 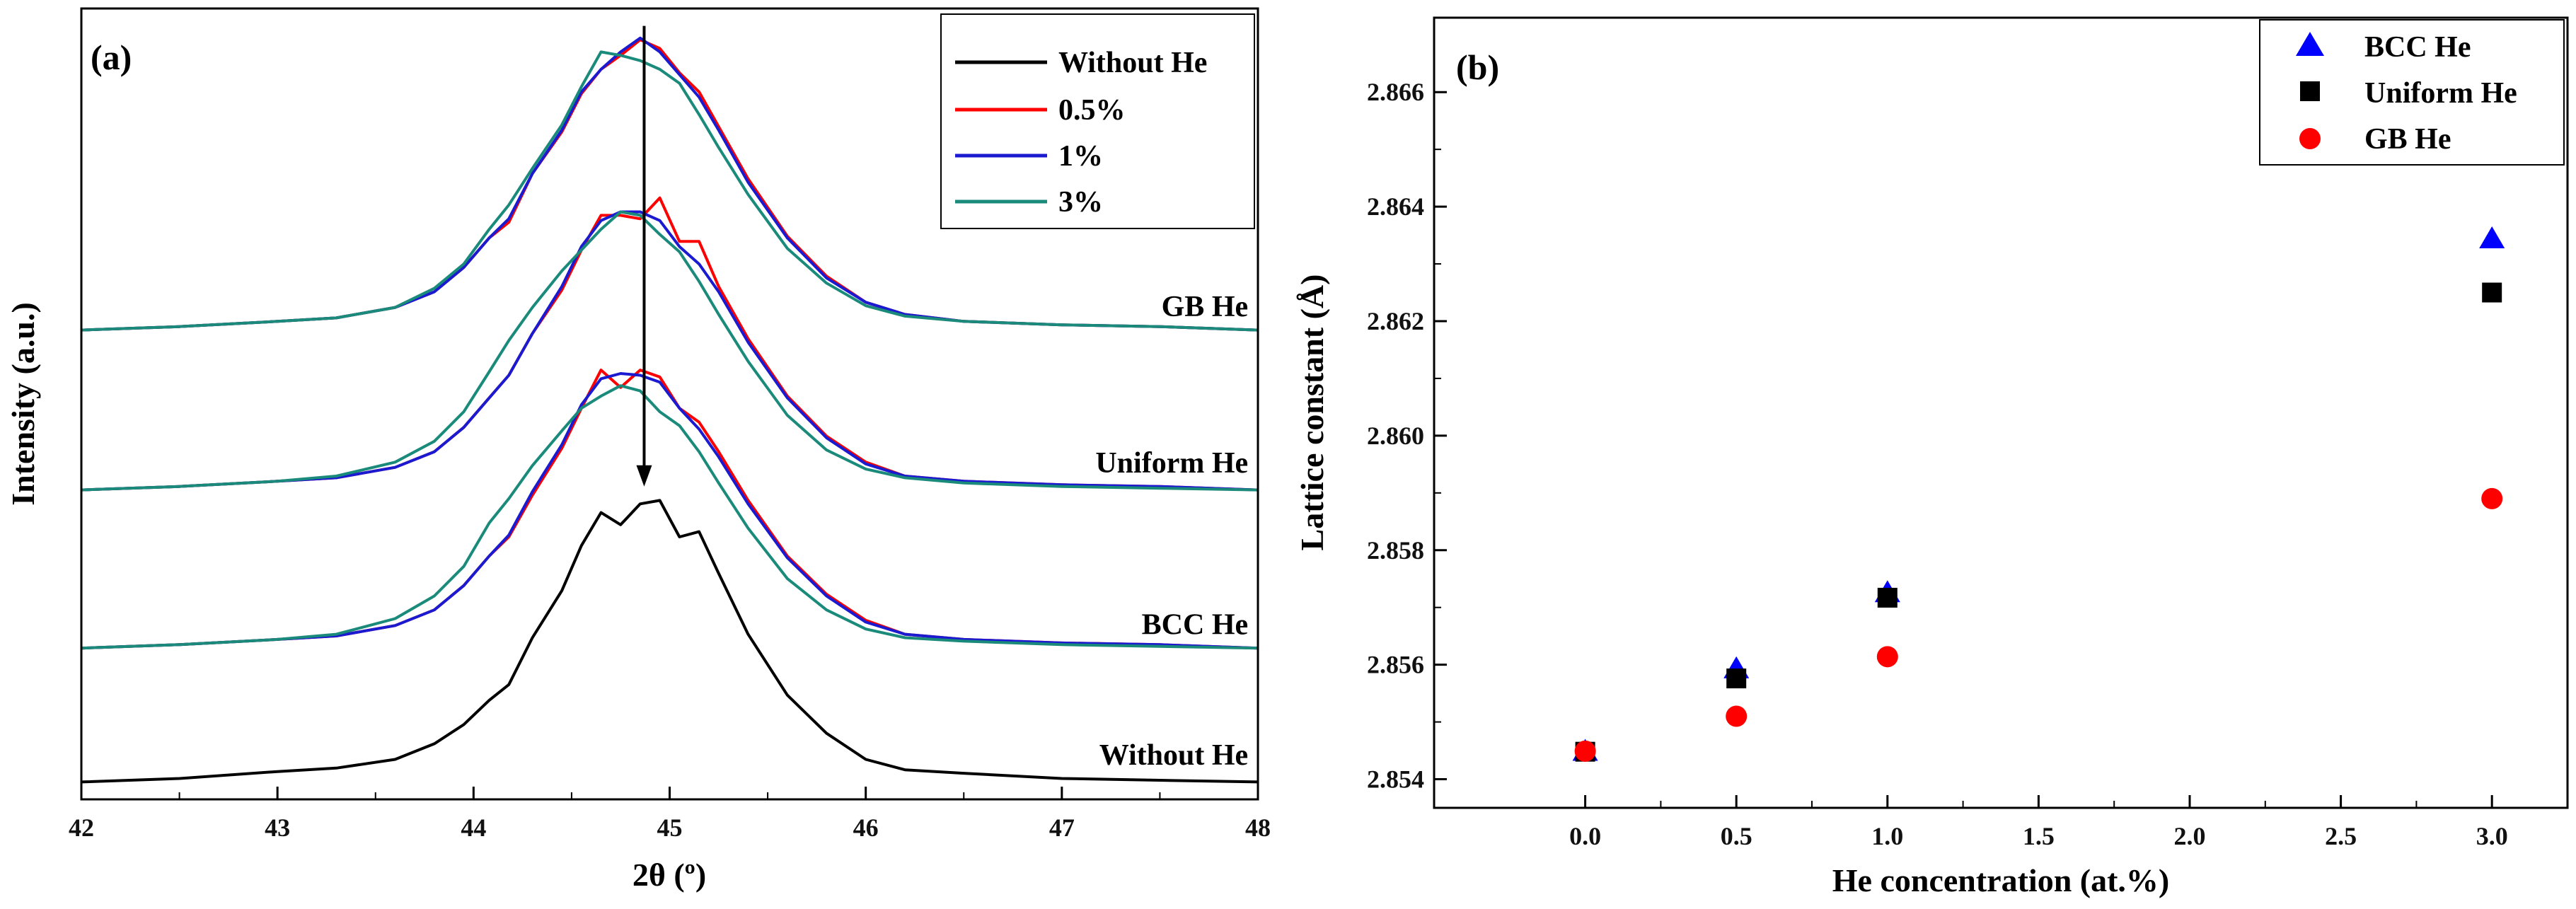 What do you see at coordinates (2417, 47) in the screenshot?
I see `legend-label-bcc-he: BCC He` at bounding box center [2417, 47].